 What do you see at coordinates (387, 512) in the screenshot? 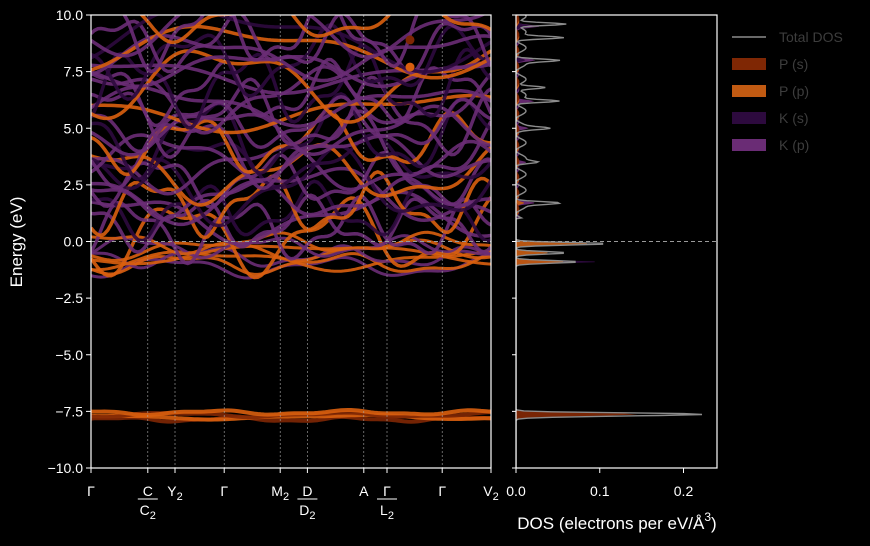
I see `k-point-label-lower: L2` at bounding box center [387, 512].